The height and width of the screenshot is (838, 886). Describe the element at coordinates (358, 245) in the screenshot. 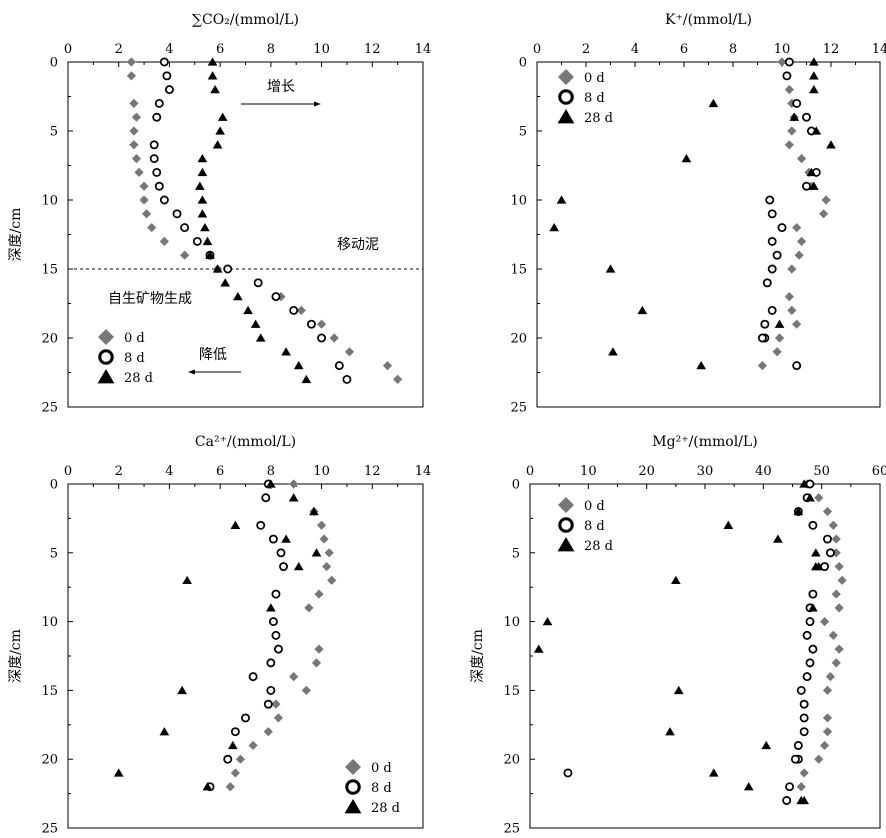

I see `label-mobile-mud: 移动泥` at that location.